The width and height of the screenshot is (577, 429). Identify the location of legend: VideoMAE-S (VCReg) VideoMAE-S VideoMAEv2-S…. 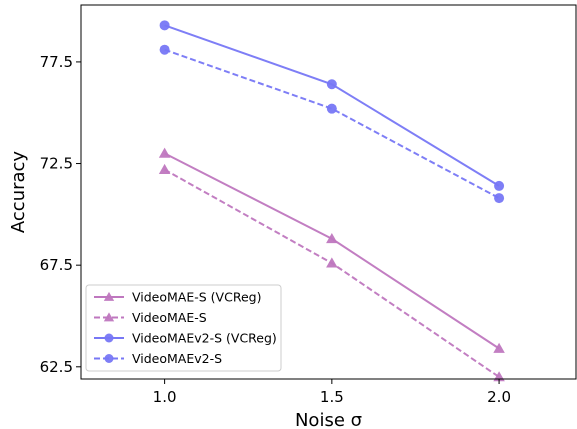
(183, 328).